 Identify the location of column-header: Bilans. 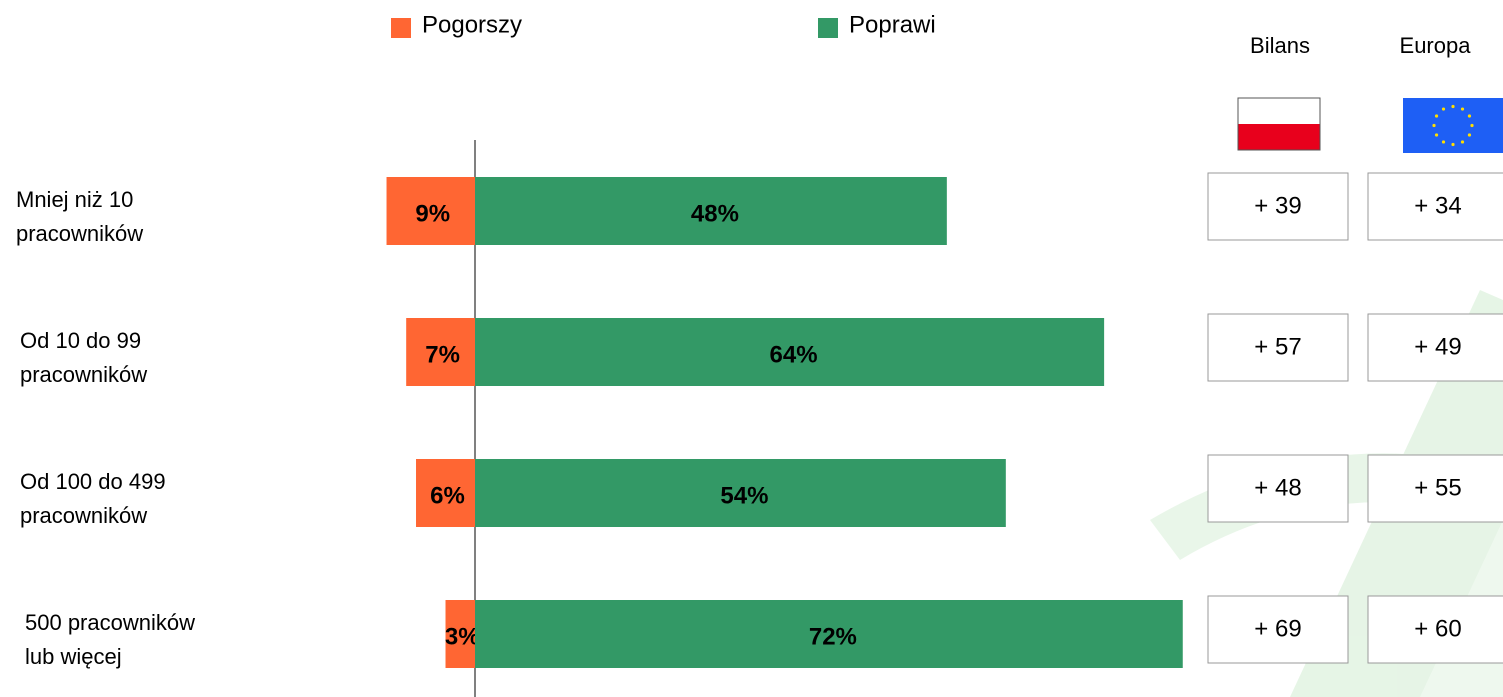
(1280, 45).